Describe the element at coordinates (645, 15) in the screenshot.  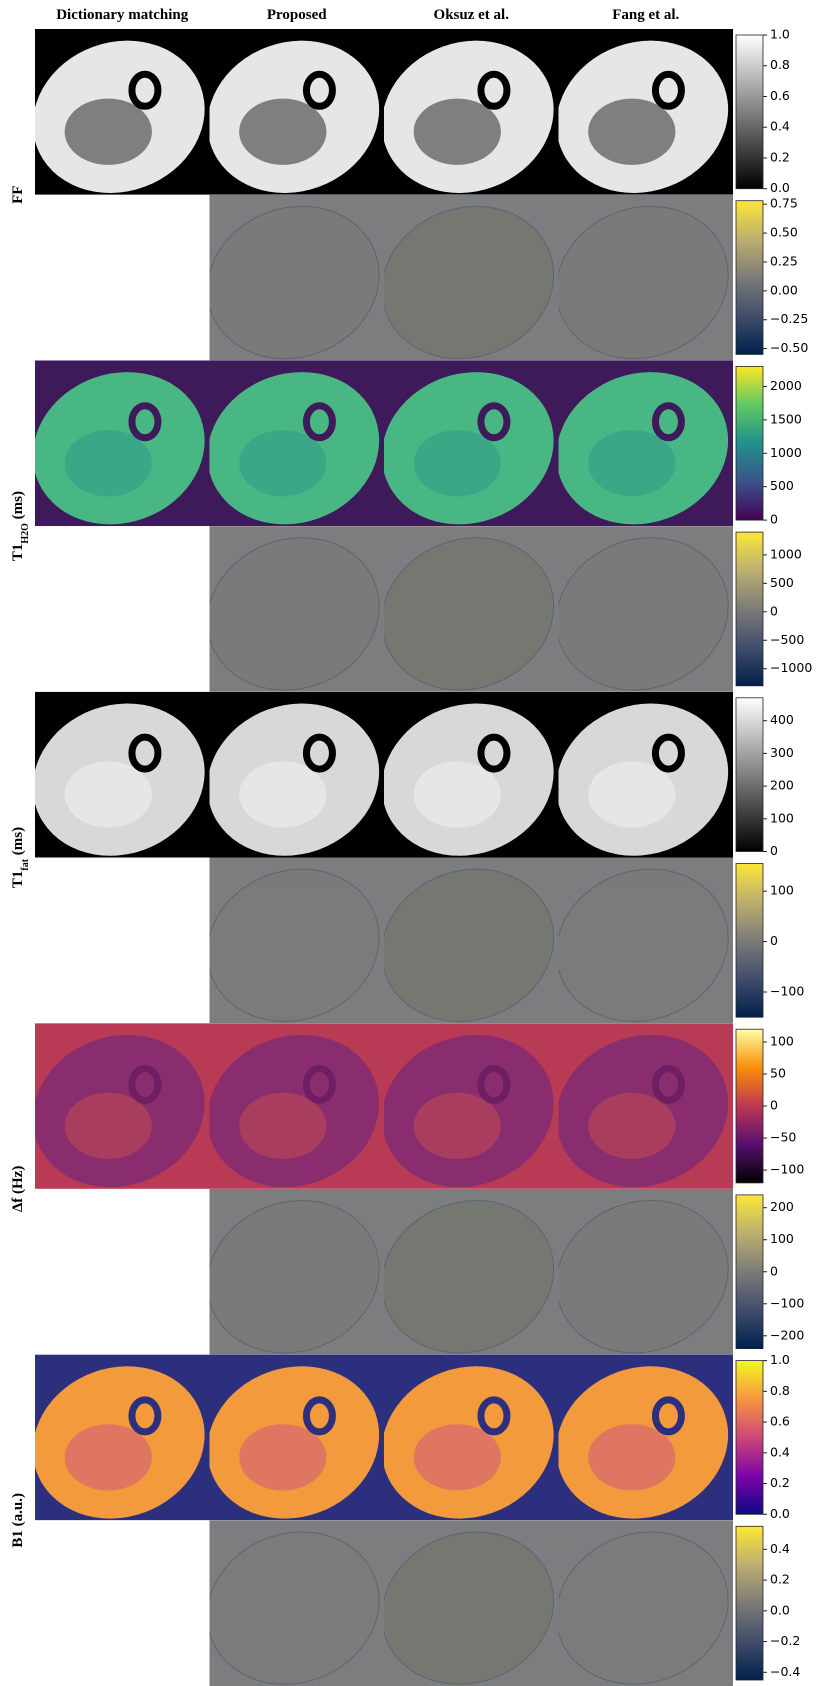
I see `column-header: Fang et al.` at that location.